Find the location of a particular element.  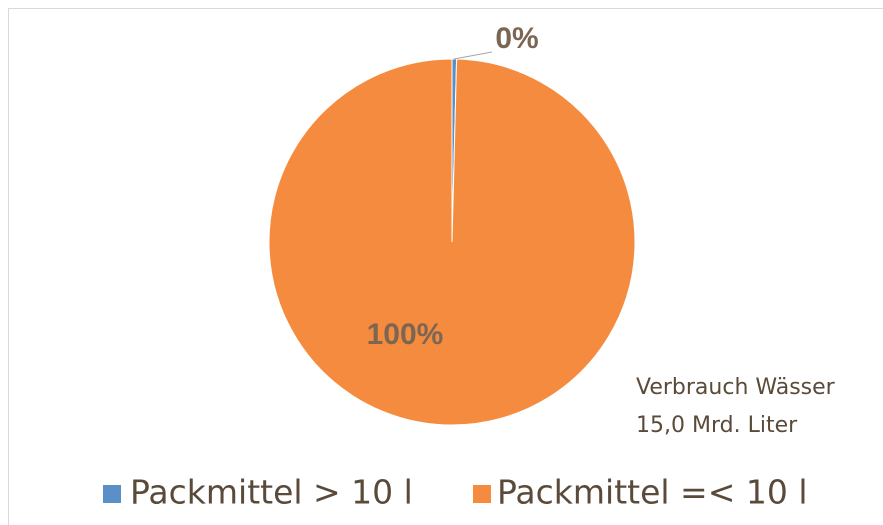

data-label: 100% is located at coordinates (405, 334).